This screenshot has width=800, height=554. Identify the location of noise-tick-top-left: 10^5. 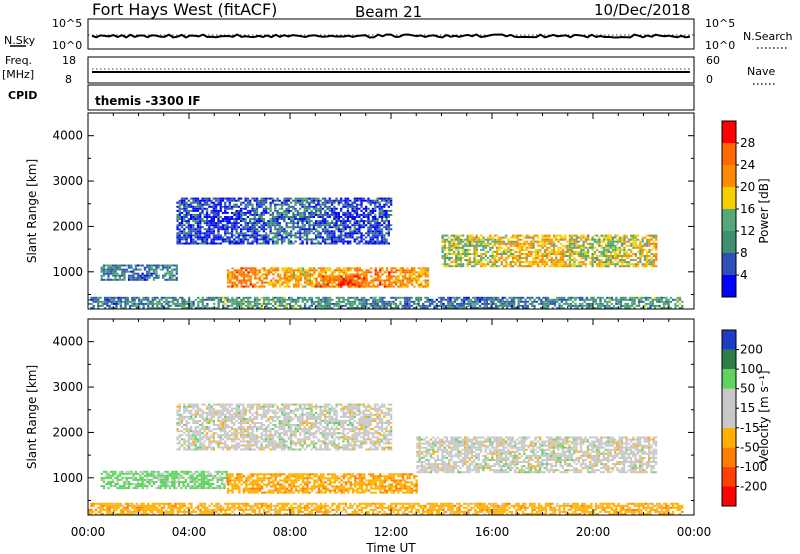
(67, 23).